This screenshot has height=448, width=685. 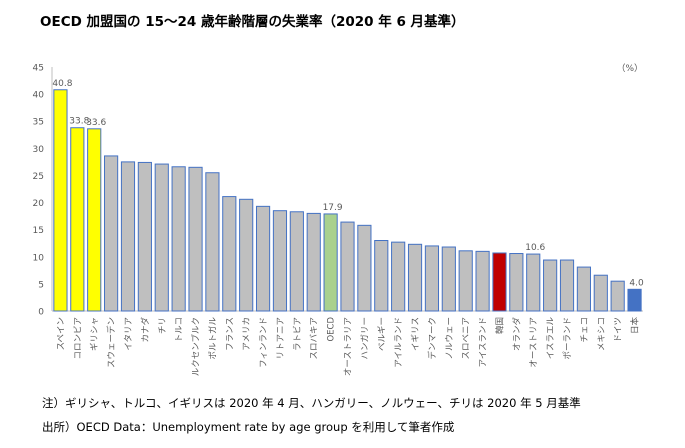 I want to click on x-tick-label: カナダ, so click(x=145, y=330).